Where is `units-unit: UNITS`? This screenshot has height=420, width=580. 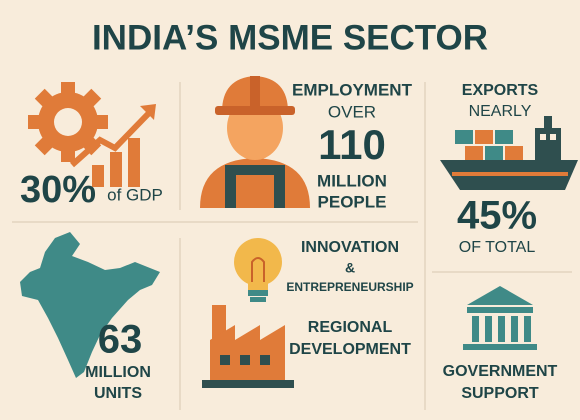 units-unit: UNITS is located at coordinates (118, 393).